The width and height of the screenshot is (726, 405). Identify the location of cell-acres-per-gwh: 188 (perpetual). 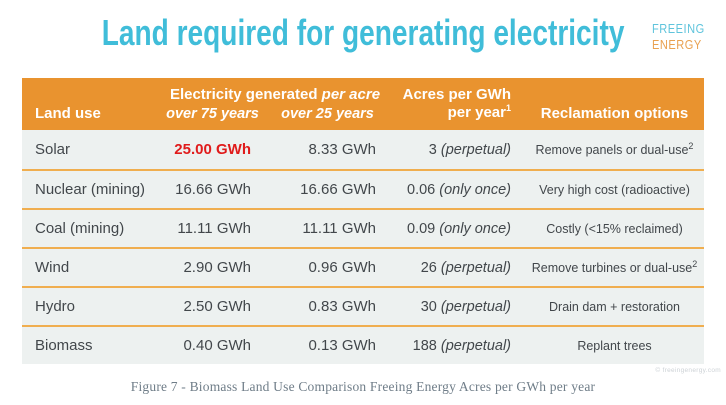
(461, 345).